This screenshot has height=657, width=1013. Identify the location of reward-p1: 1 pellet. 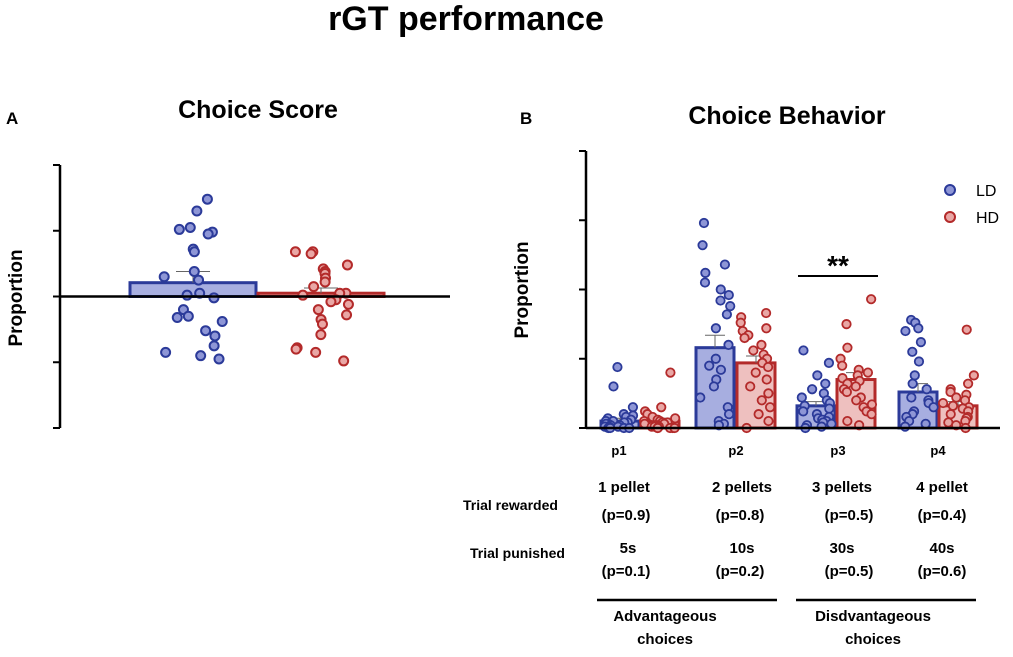
(624, 487).